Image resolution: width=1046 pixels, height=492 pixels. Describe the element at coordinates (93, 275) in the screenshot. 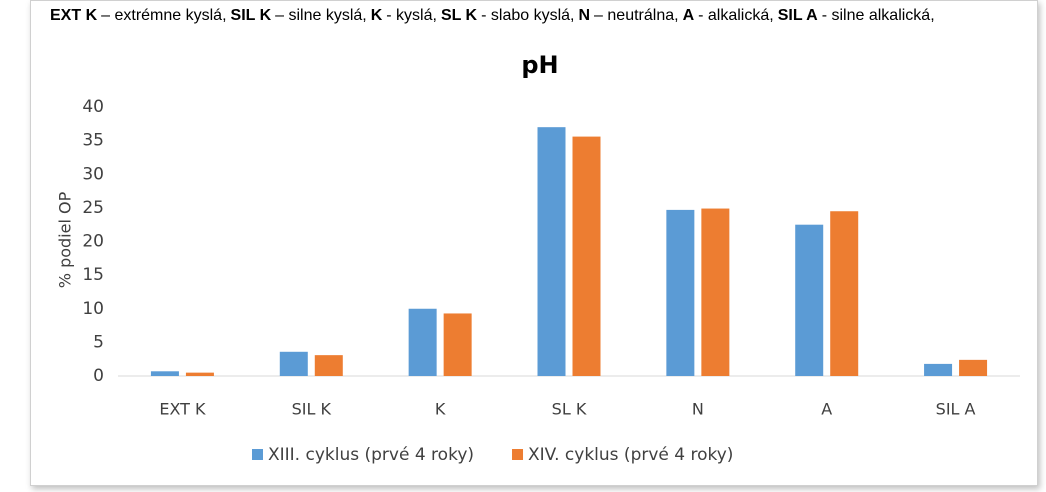

I see `y-tick-label: 15` at that location.